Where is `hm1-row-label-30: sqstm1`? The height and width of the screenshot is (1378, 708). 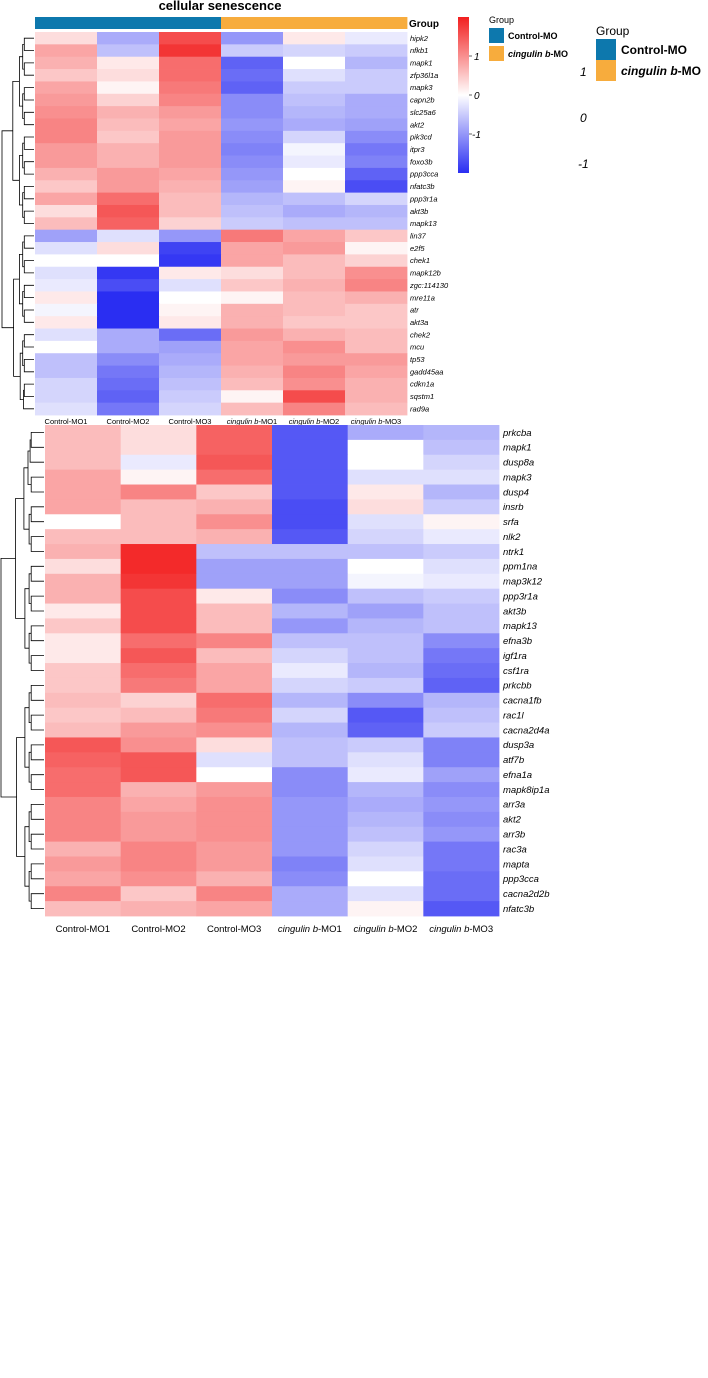
hm1-row-label-30: sqstm1 is located at coordinates (422, 396).